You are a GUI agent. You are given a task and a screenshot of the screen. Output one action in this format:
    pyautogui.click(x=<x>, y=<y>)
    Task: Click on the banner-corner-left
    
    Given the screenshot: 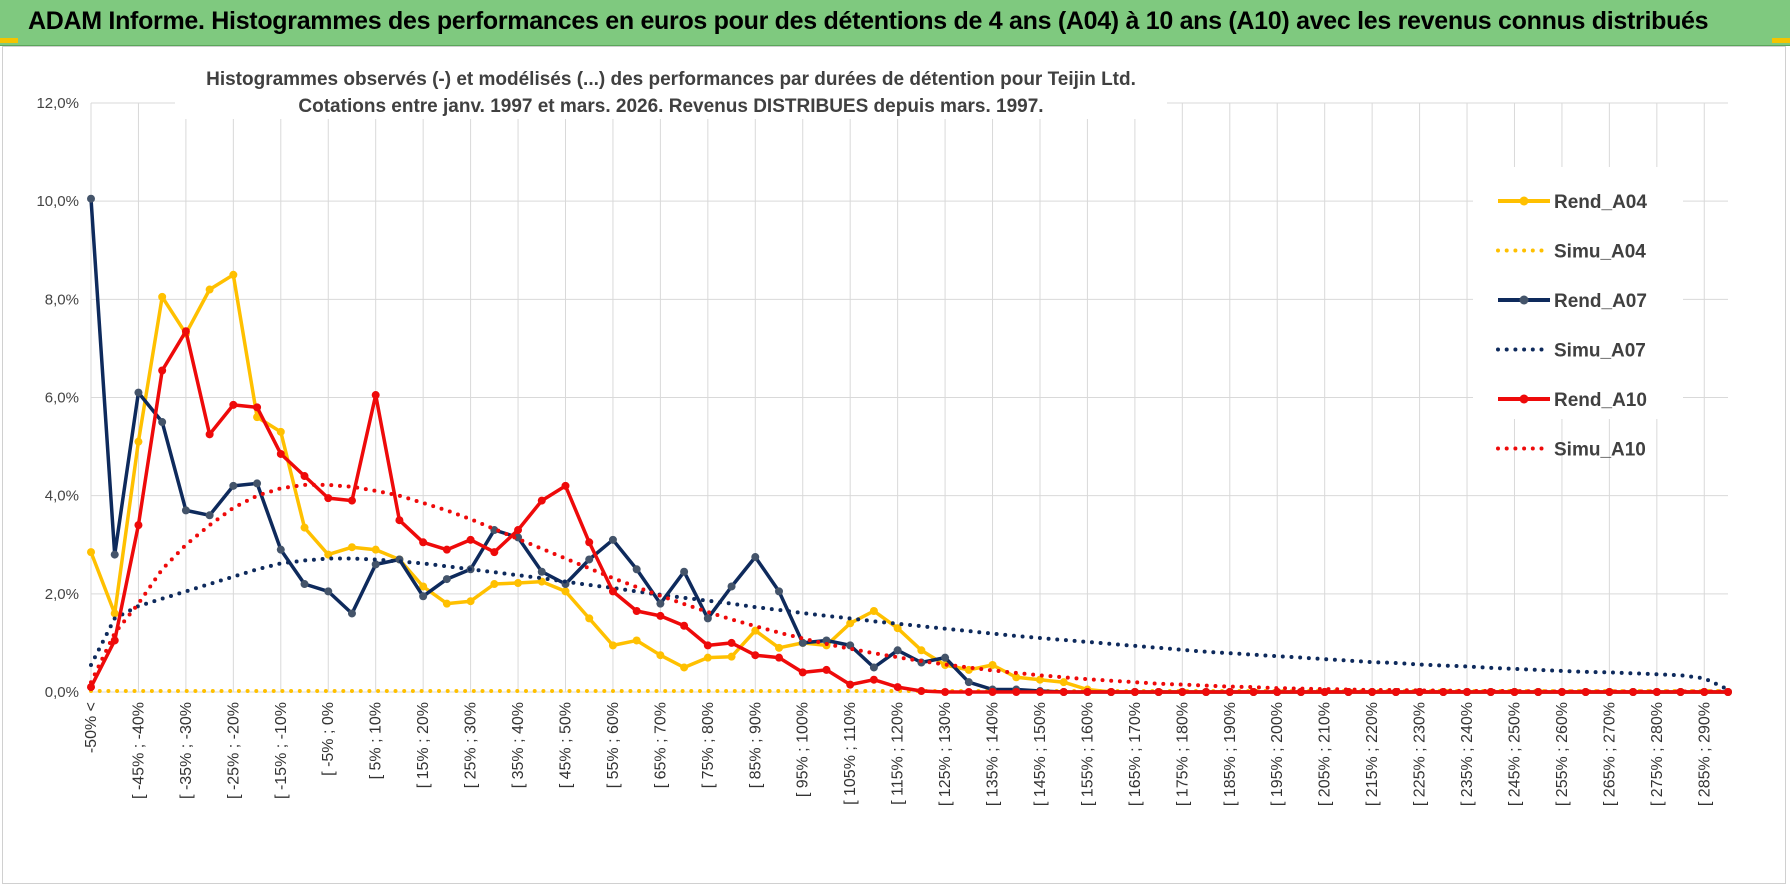 What is the action you would take?
    pyautogui.click(x=9, y=40)
    